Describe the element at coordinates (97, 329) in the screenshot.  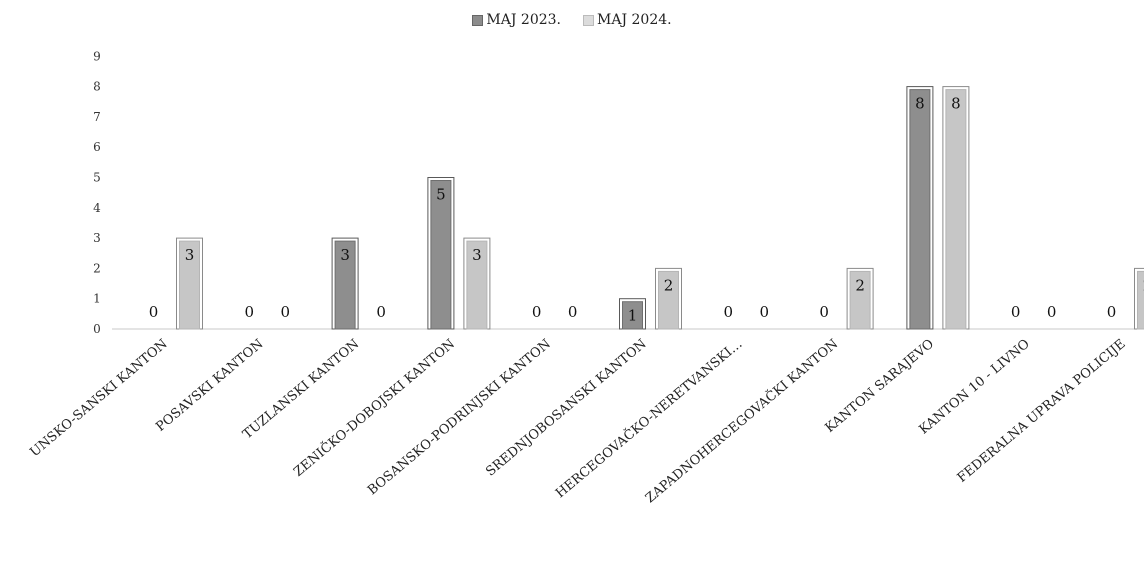
I see `y-tick-label: 0` at that location.